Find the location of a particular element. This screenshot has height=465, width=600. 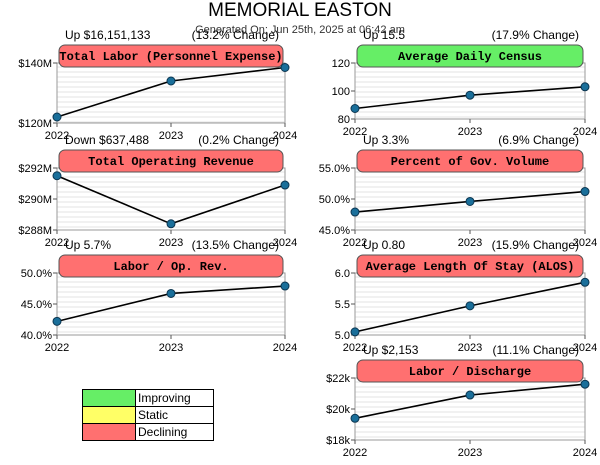

legend-swatch-static is located at coordinates (109, 415).